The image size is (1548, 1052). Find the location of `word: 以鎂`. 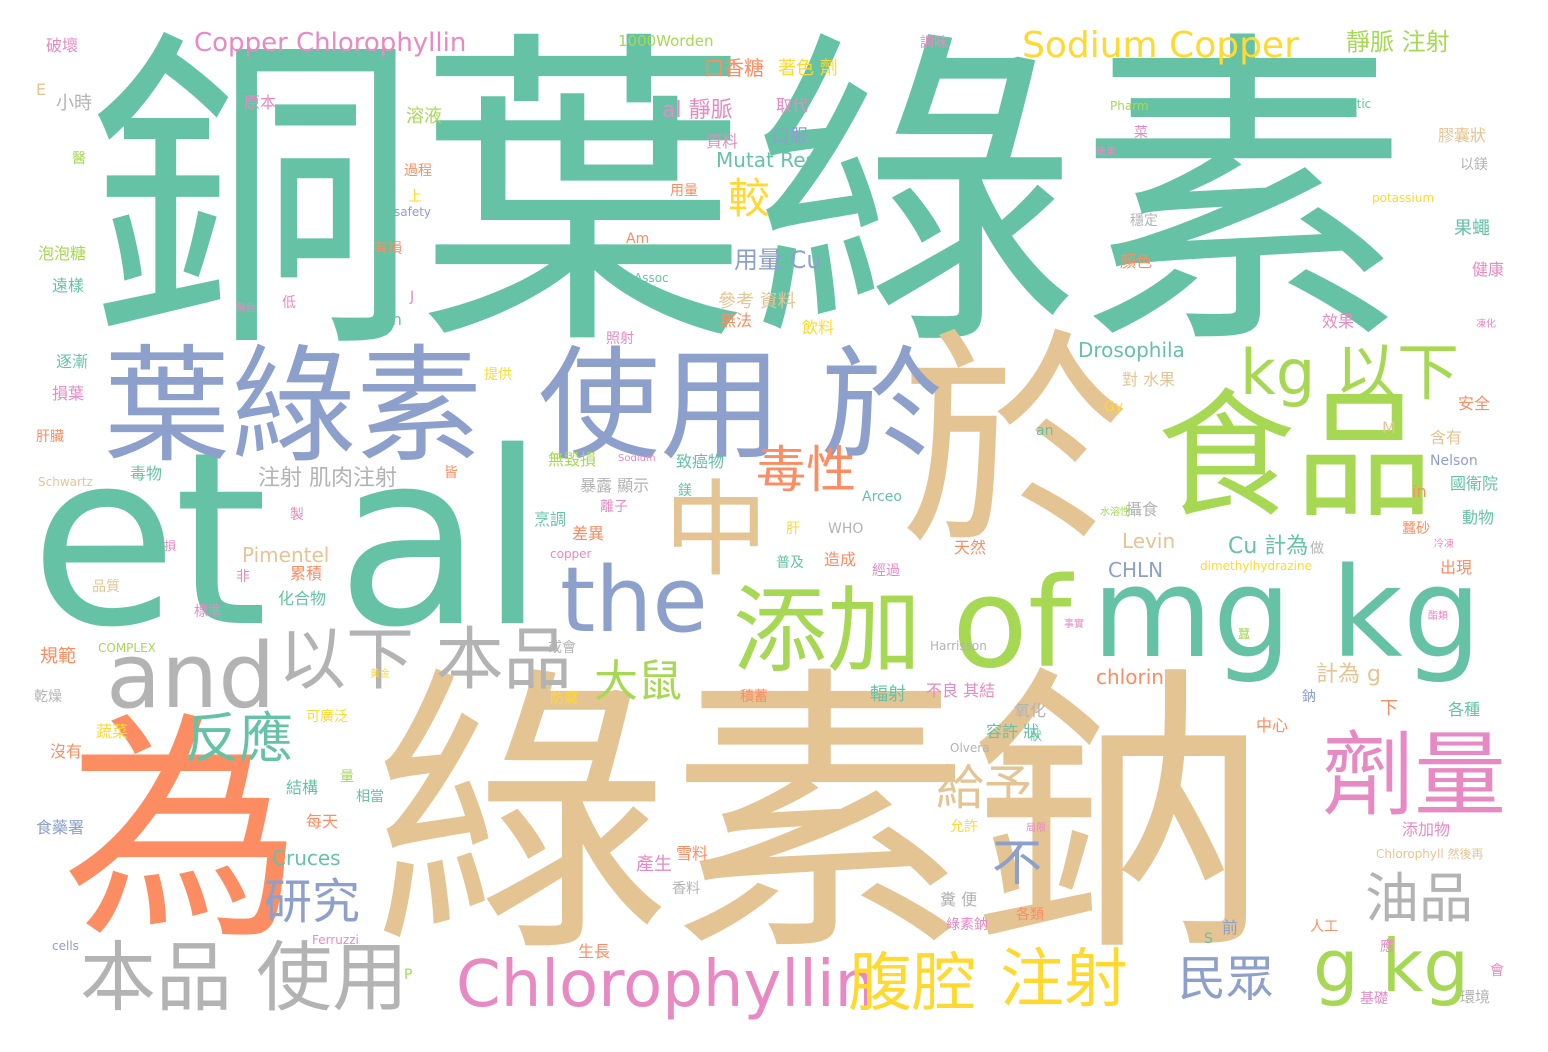

word: 以鎂 is located at coordinates (1474, 165).